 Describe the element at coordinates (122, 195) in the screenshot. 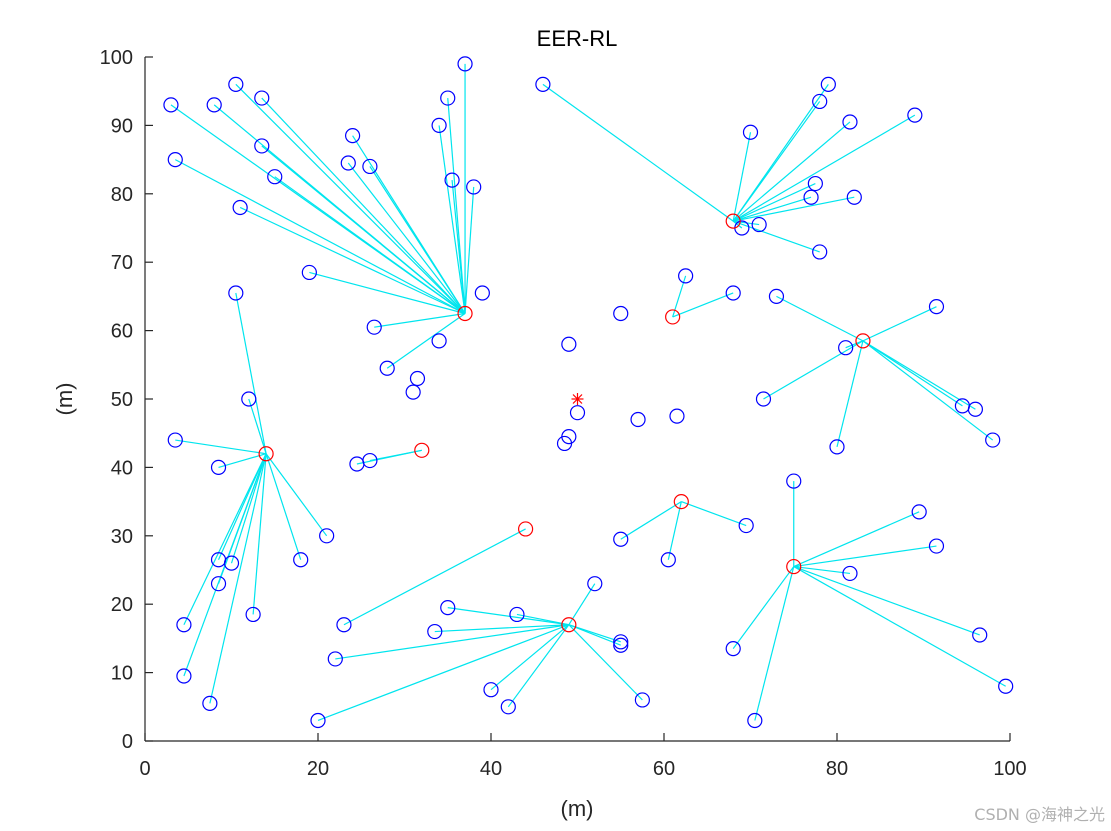

I see `y-tick-label: 80` at that location.